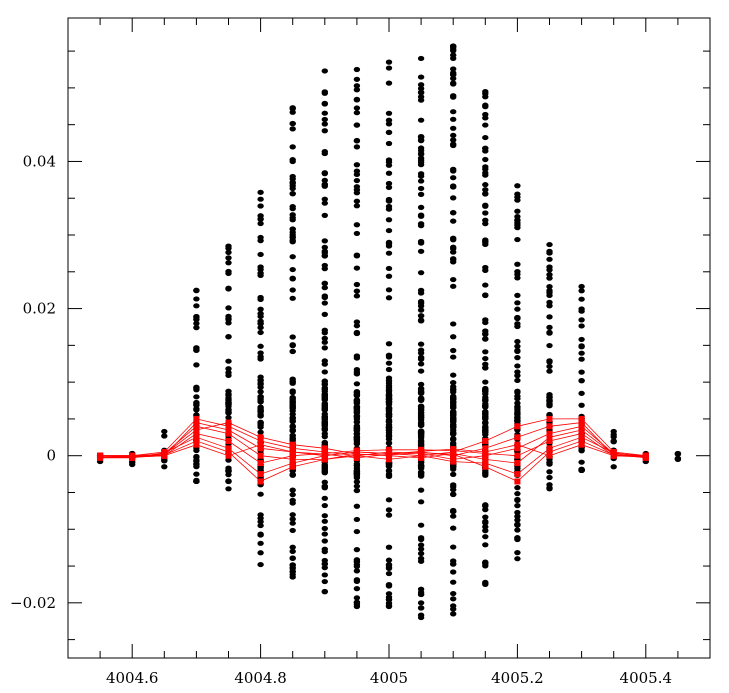  I want to click on series-line, so click(373, 451).